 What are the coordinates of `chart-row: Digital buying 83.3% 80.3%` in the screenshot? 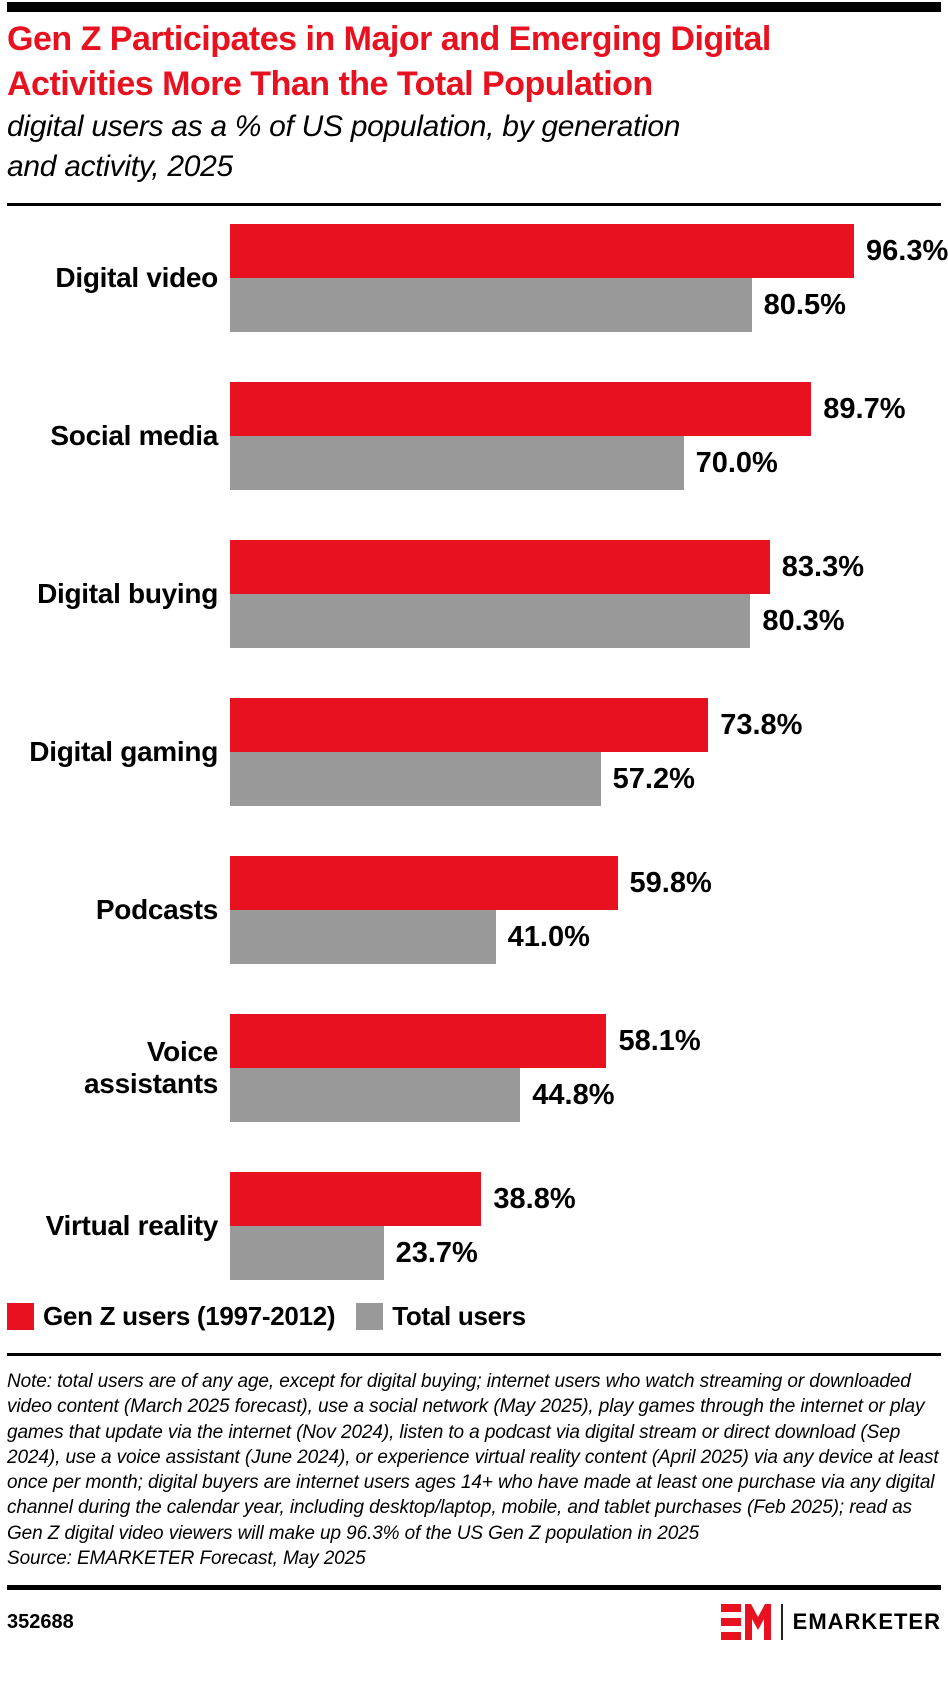 It's located at (474, 594).